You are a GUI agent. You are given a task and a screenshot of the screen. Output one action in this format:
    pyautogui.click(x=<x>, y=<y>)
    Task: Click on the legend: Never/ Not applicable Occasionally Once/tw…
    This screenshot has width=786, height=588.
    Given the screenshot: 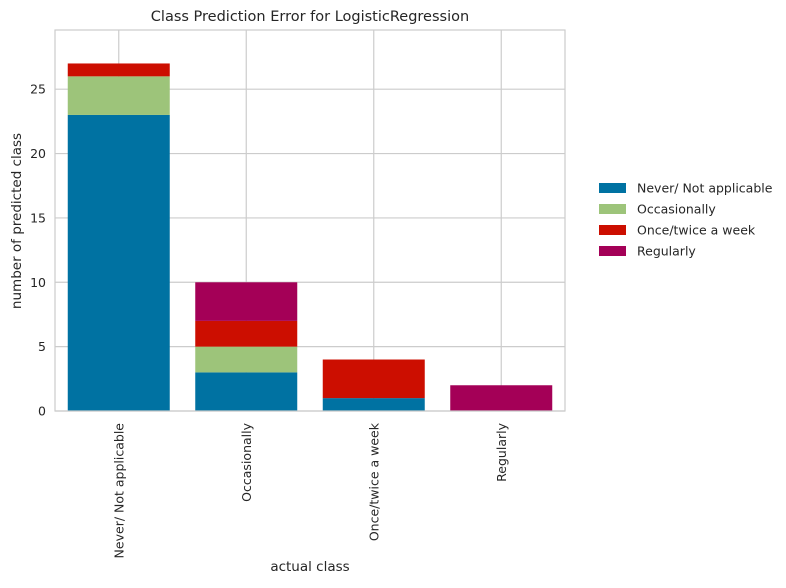 What is the action you would take?
    pyautogui.click(x=686, y=220)
    